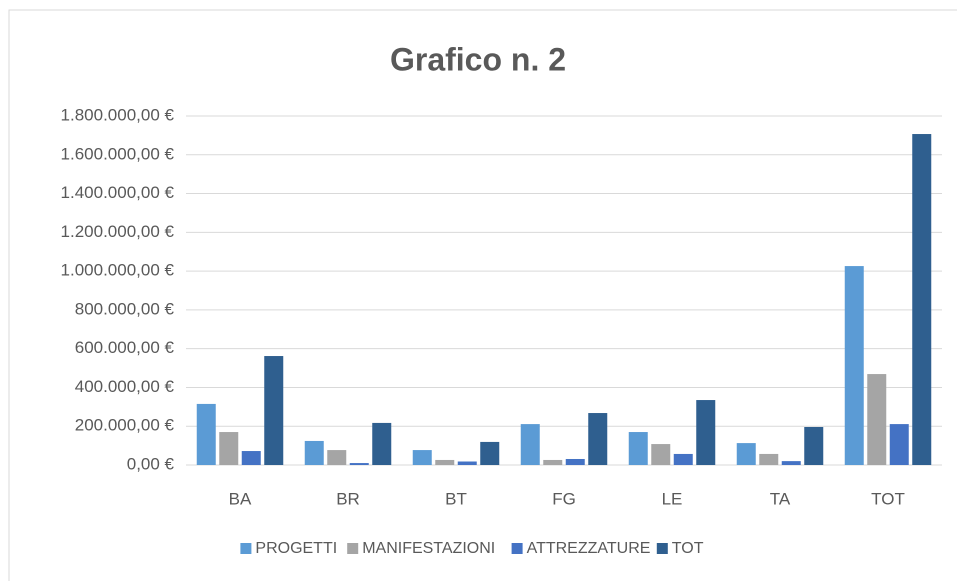 This screenshot has height=586, width=957. Describe the element at coordinates (296, 548) in the screenshot. I see `legend-label: PROGETTI` at that location.